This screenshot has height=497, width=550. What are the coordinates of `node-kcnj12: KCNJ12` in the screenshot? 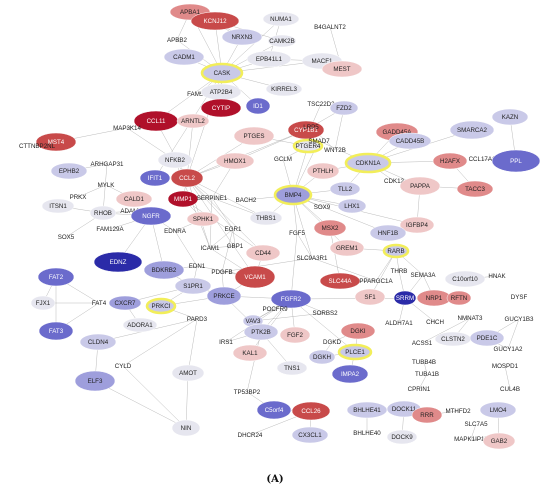 It's located at (215, 21).